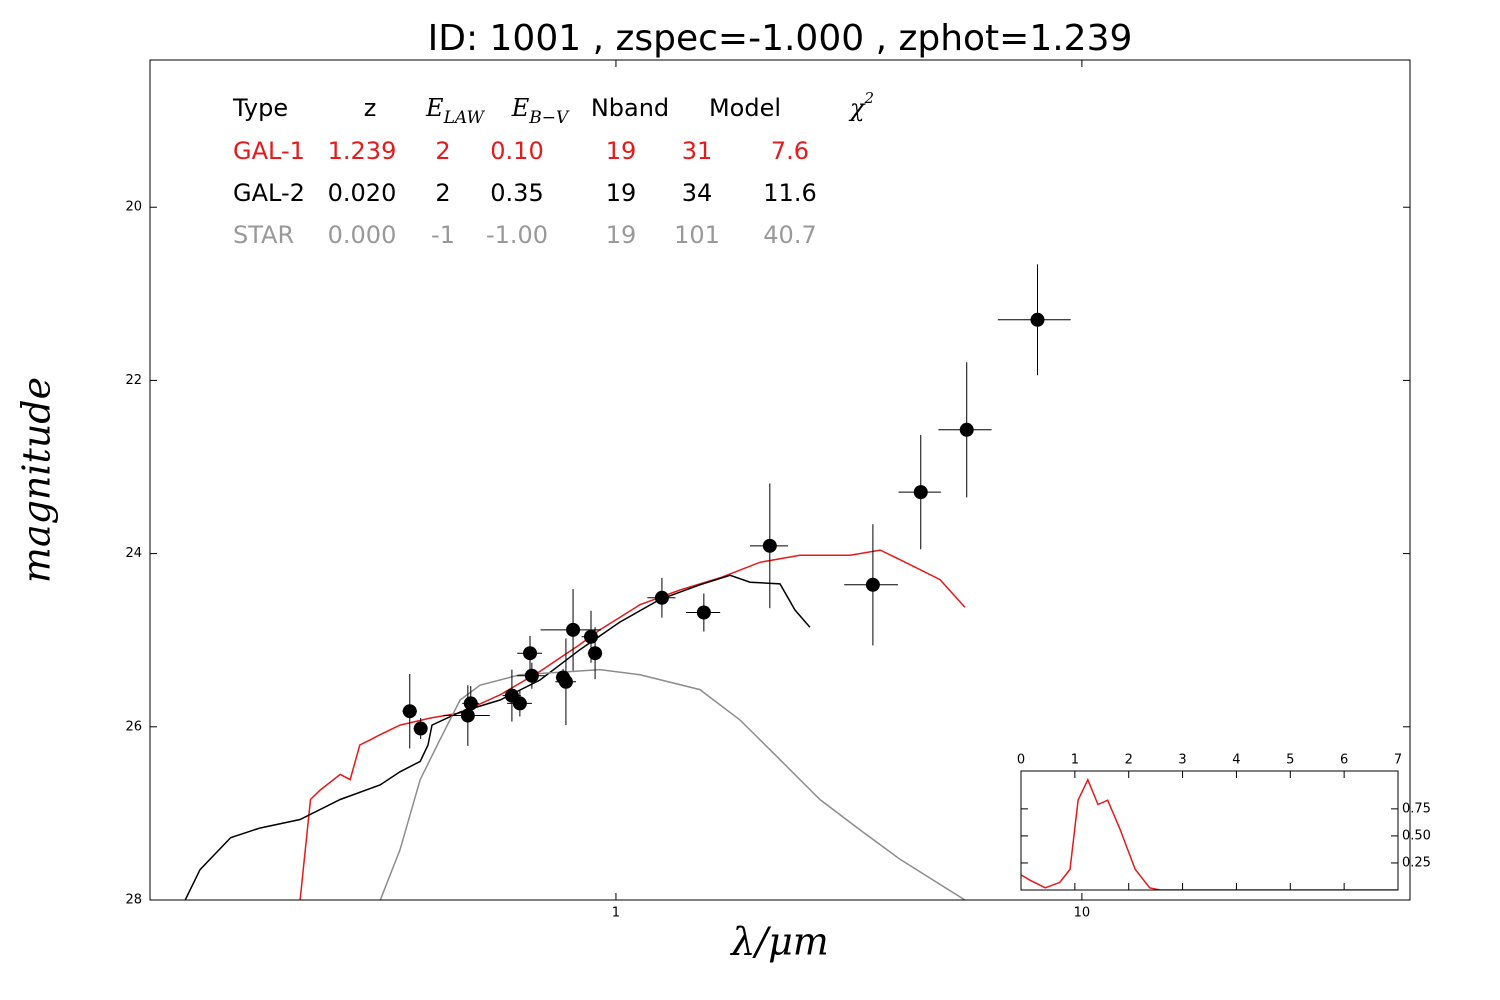 The image size is (1500, 1000). I want to click on y-tick-label: 24, so click(133, 553).